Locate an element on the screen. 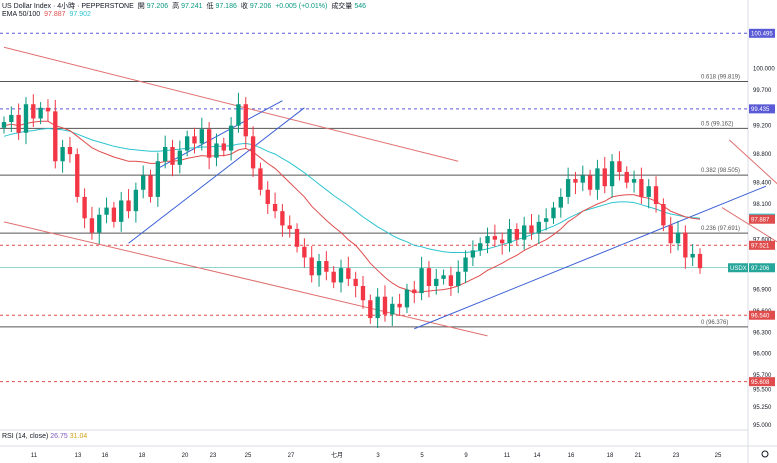 The image size is (777, 463). x-tick-label: 3 is located at coordinates (378, 456).